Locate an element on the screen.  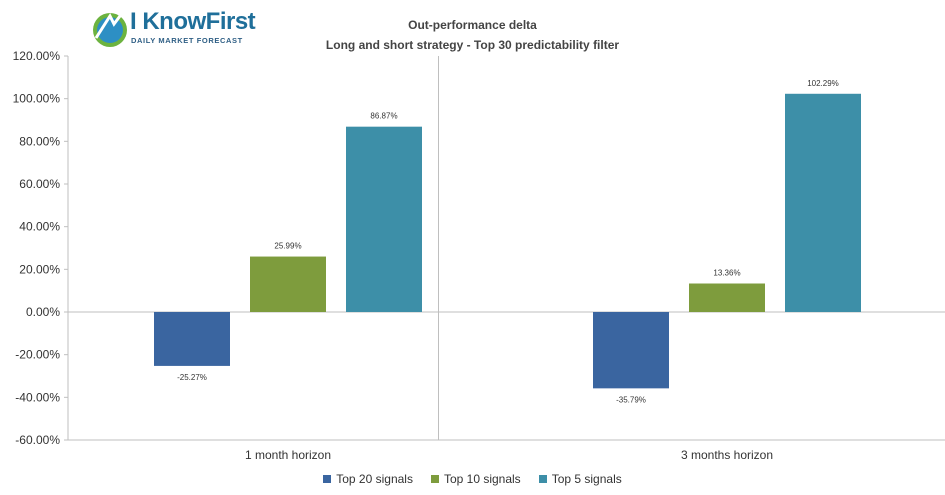
data-label: 13.36% is located at coordinates (726, 272).